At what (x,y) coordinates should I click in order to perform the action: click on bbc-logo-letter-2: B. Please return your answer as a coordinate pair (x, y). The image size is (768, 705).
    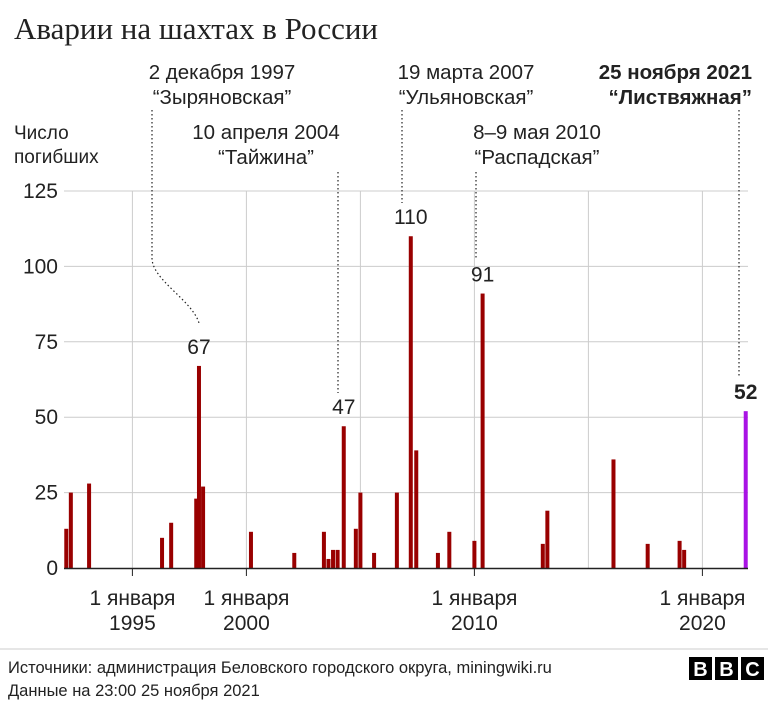
    Looking at the image, I should click on (726, 670).